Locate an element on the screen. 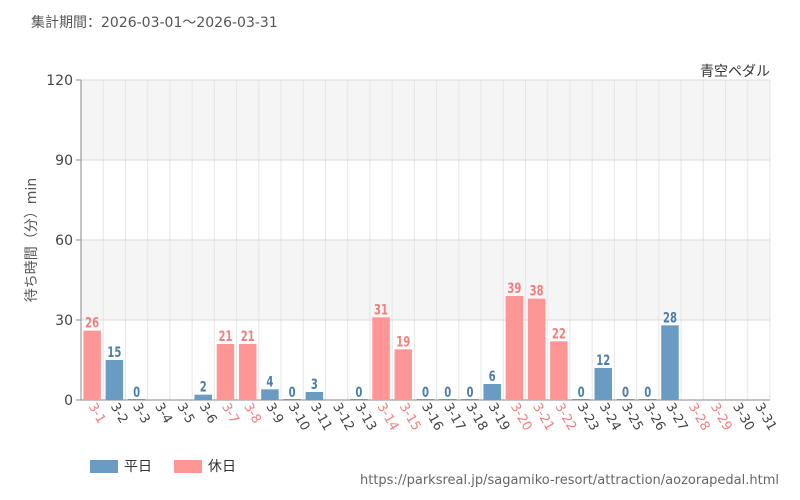 This screenshot has width=800, height=500. x-tick-label: 3-17 is located at coordinates (454, 417).